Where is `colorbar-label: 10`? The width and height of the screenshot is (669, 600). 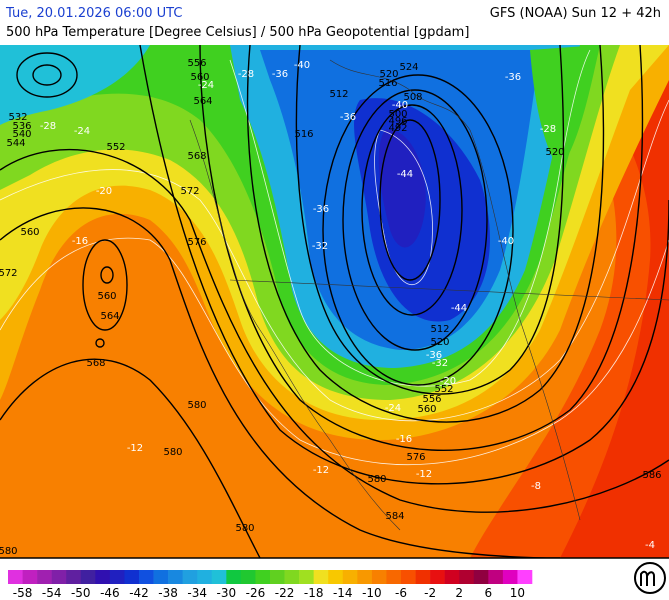 colorbar-label: 10 is located at coordinates (517, 593).